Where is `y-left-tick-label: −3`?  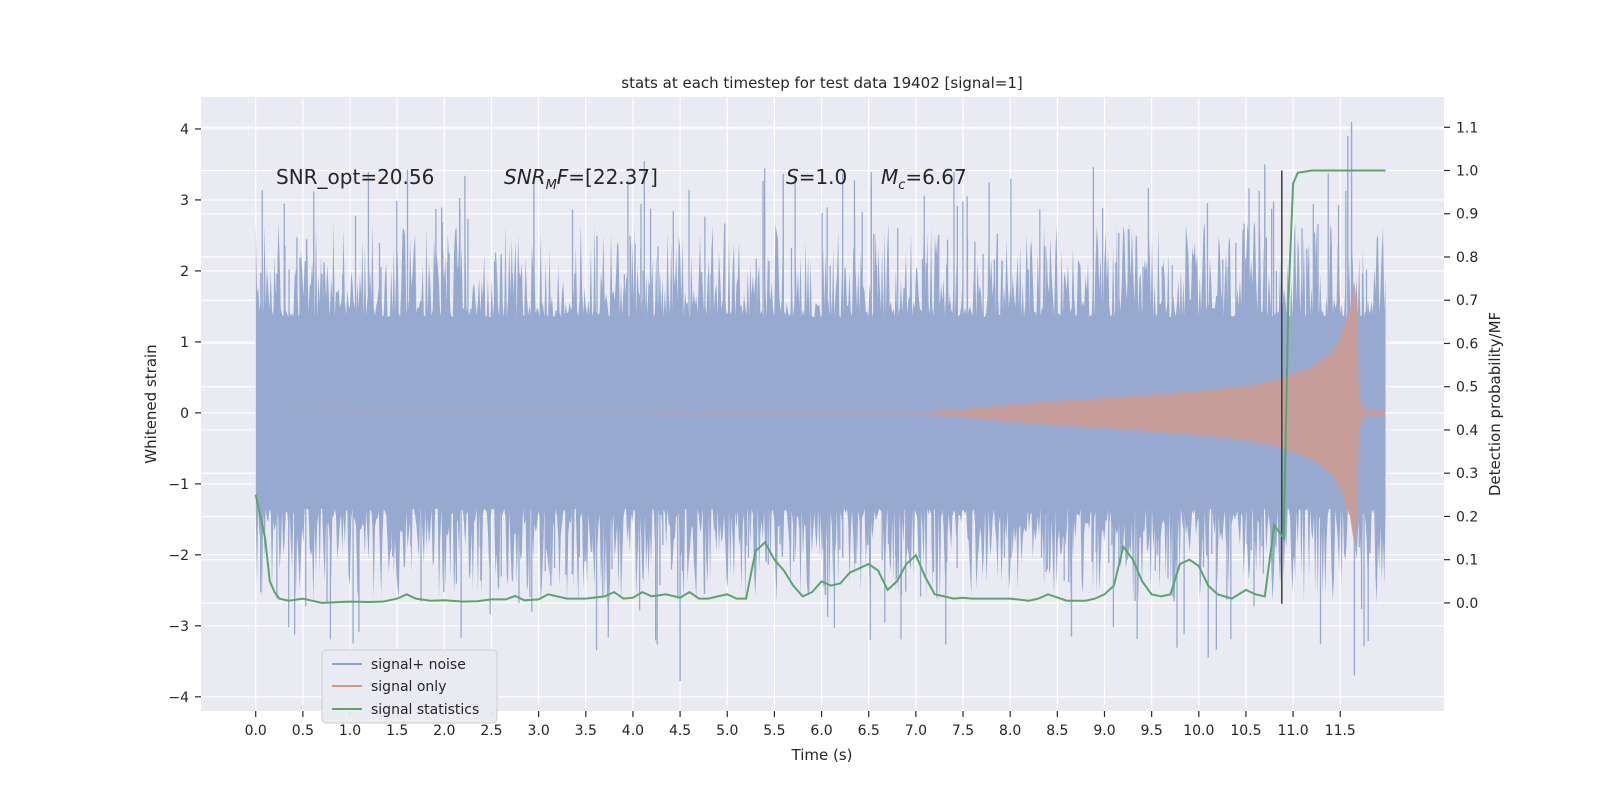
y-left-tick-label: −3 is located at coordinates (178, 627).